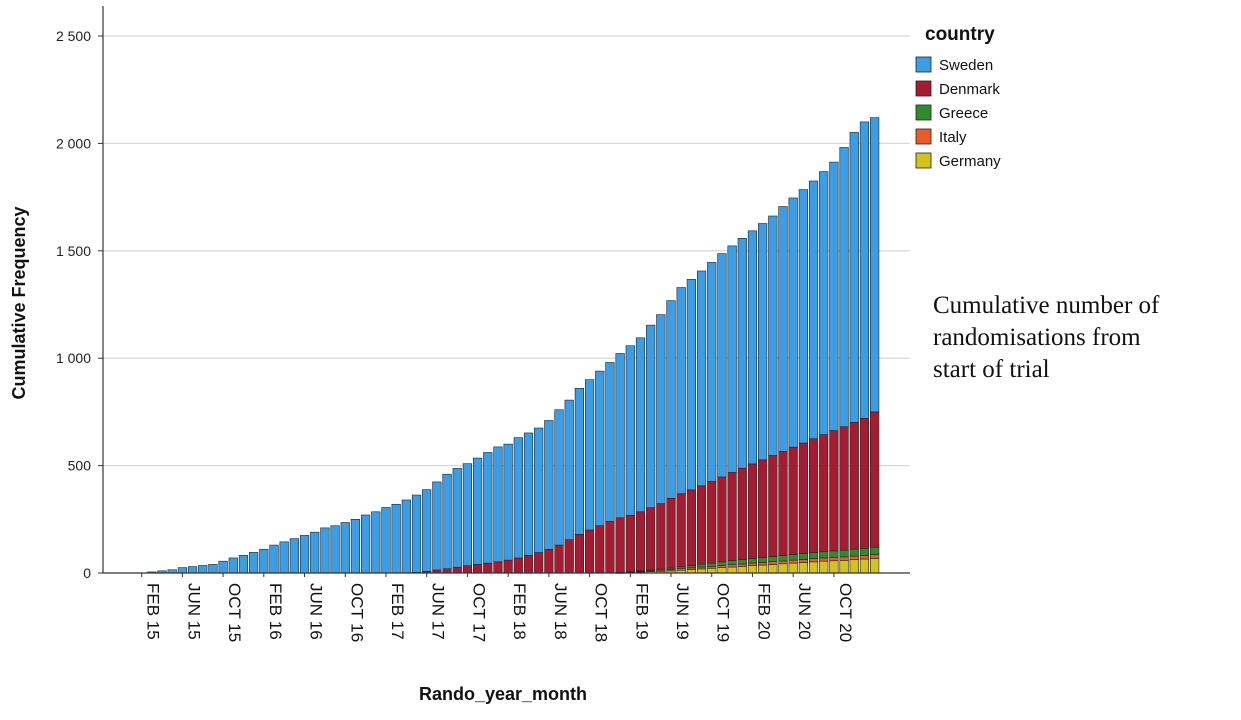  Describe the element at coordinates (153, 611) in the screenshot. I see `x-tick-label: FEB 15` at that location.